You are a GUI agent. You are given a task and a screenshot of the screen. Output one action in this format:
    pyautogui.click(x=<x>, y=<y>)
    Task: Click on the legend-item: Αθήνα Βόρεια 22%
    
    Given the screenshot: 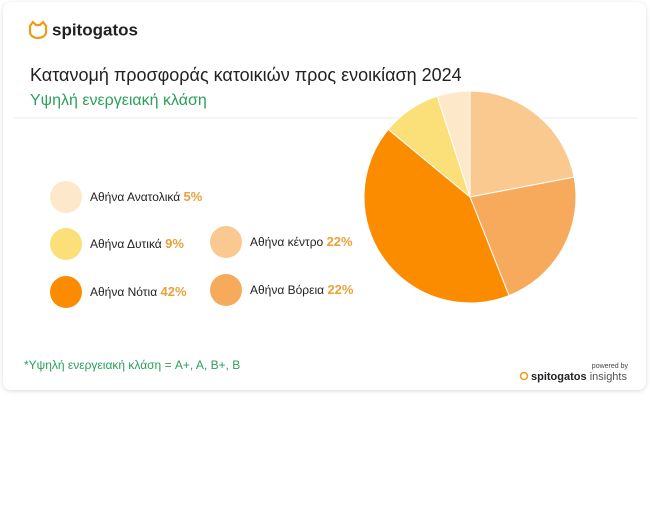 What is the action you would take?
    pyautogui.click(x=282, y=290)
    